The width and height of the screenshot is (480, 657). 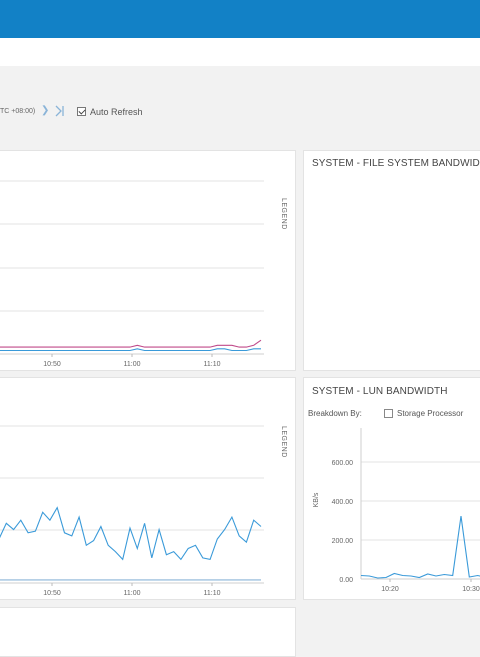 I want to click on auto-refresh-checkbox, so click(x=81, y=111).